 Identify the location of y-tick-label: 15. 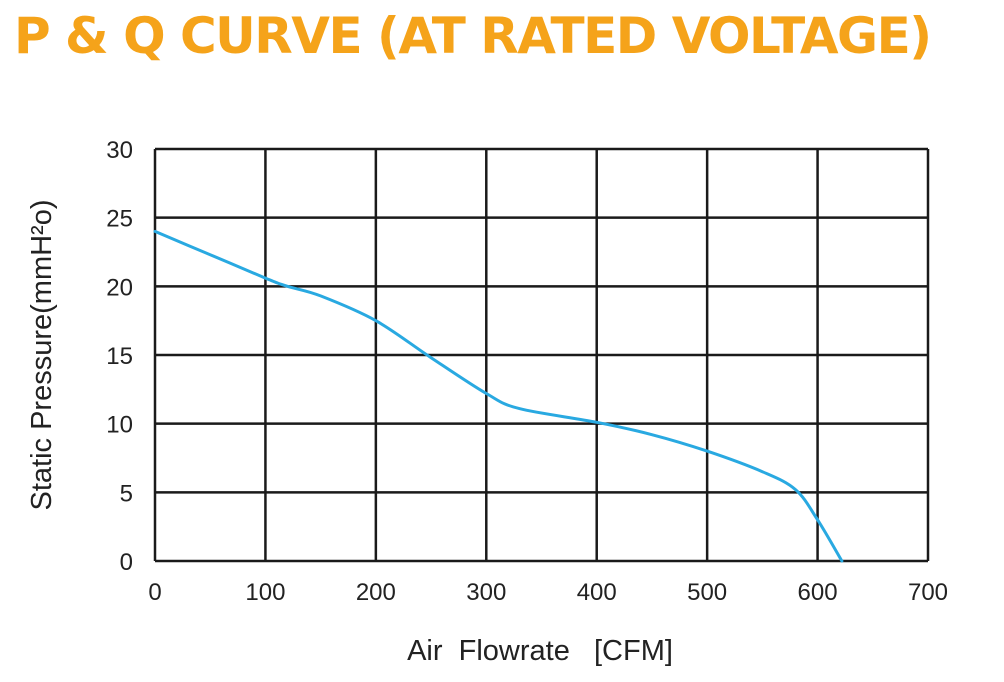
(119, 356).